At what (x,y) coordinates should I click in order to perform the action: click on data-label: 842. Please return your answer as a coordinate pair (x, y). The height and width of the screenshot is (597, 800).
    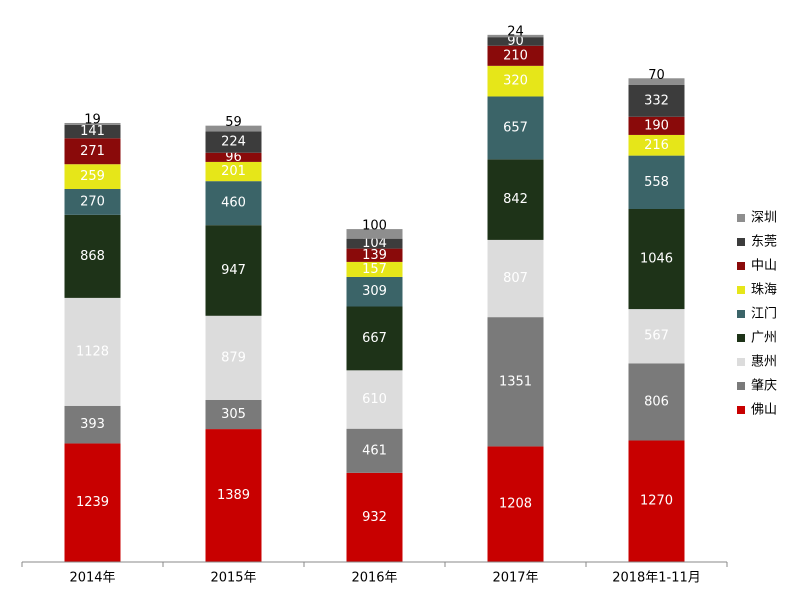
    Looking at the image, I should click on (515, 199).